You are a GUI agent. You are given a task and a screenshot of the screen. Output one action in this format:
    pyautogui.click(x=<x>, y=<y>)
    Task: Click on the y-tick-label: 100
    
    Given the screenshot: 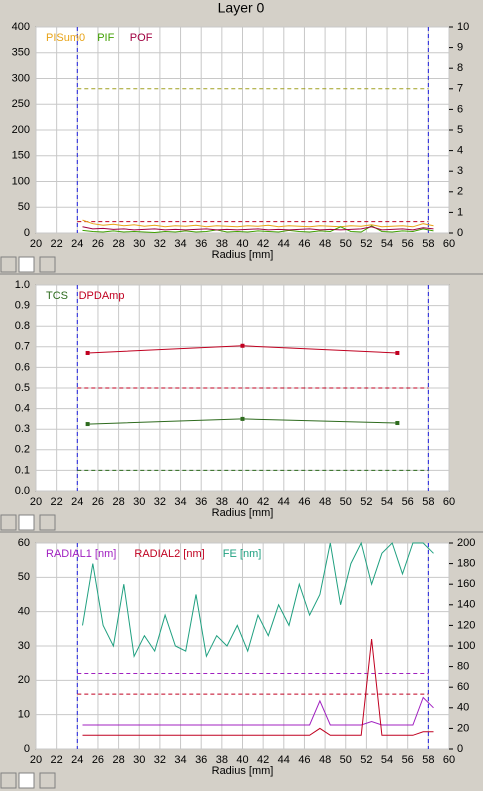 What is the action you would take?
    pyautogui.click(x=21, y=181)
    